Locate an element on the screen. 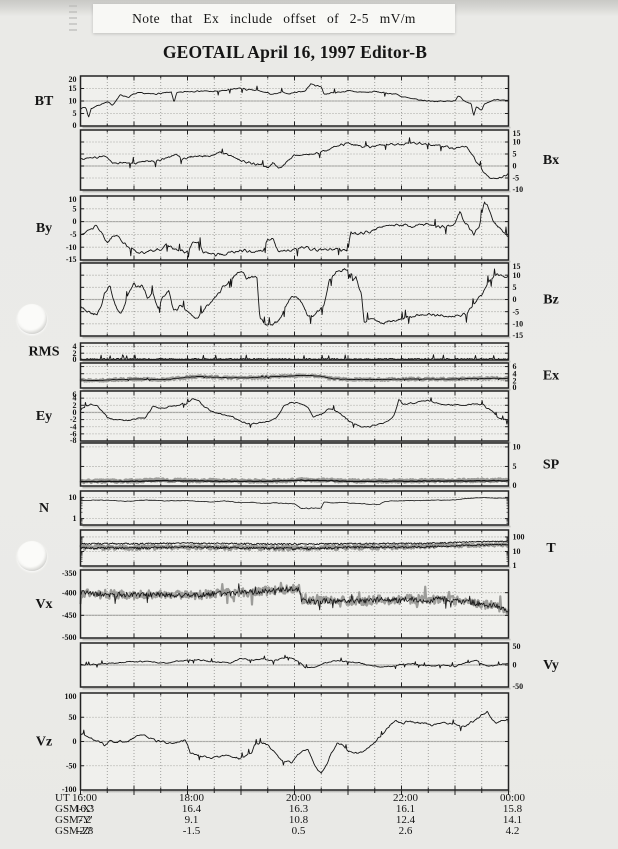 This screenshot has height=849, width=618. panel-SP: 10 5 0 SP is located at coordinates (319, 466).